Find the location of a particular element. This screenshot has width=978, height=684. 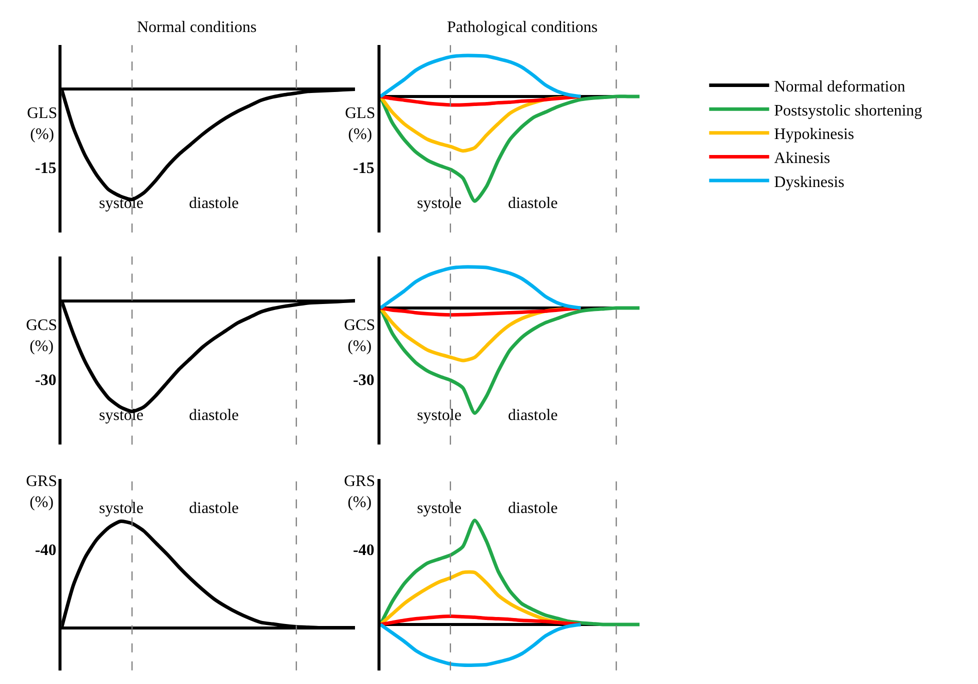

legend-label: Postsystolic shortening is located at coordinates (848, 111).